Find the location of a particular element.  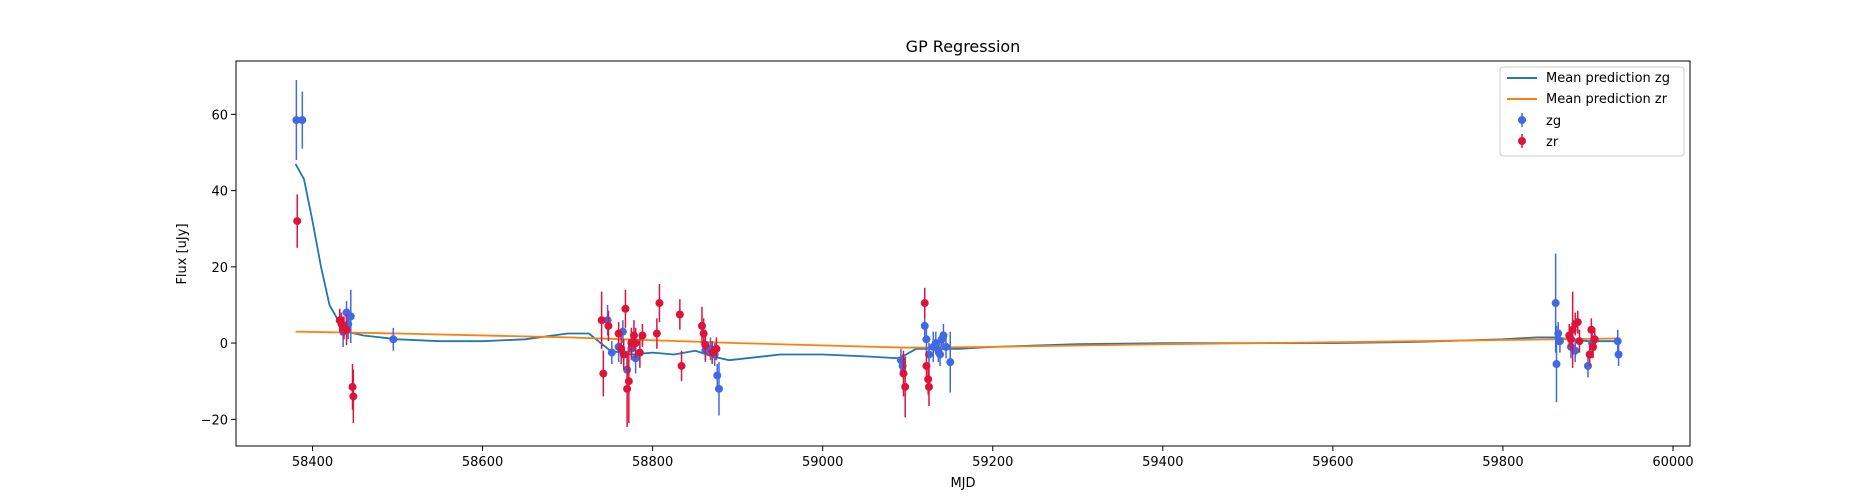

y-tick-label: 0 is located at coordinates (224, 344).